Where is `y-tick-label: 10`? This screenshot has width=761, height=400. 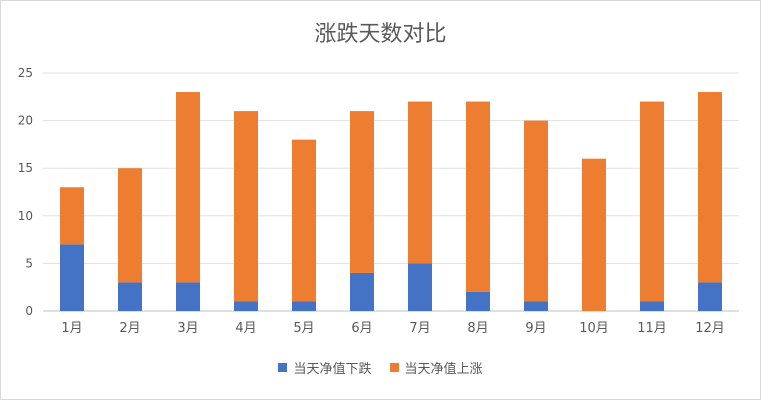
y-tick-label: 10 is located at coordinates (25, 216).